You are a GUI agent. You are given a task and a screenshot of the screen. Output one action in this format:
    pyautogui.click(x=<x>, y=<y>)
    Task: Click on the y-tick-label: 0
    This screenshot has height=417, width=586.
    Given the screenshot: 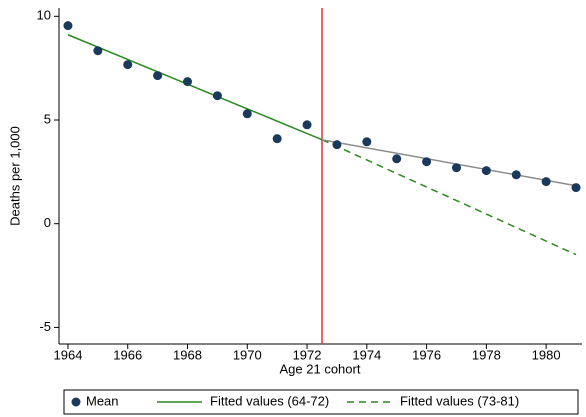 What is the action you would take?
    pyautogui.click(x=47, y=222)
    